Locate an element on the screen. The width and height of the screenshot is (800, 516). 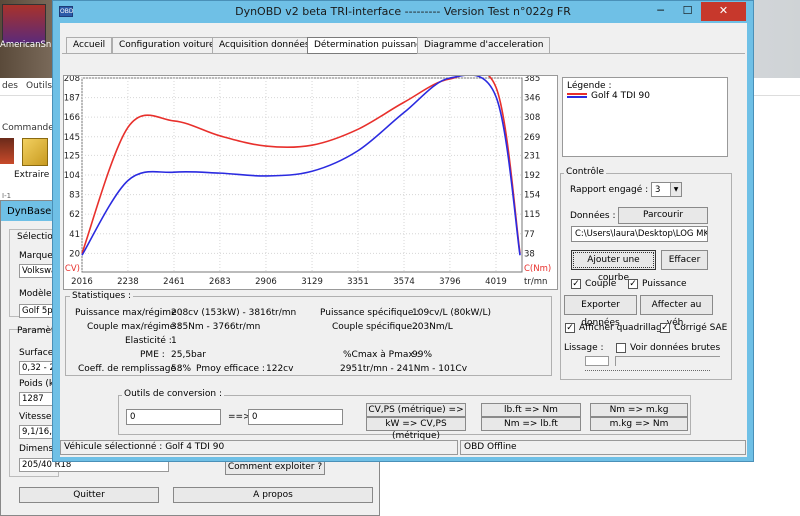
y-right-tick: 192 is located at coordinates (532, 176).